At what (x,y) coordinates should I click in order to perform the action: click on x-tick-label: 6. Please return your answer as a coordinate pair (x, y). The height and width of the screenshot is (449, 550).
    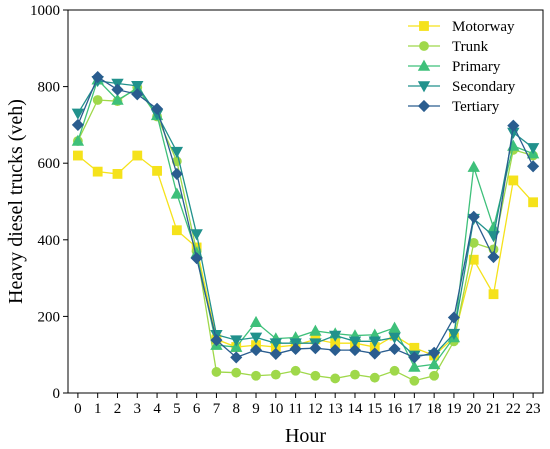
    Looking at the image, I should click on (197, 409).